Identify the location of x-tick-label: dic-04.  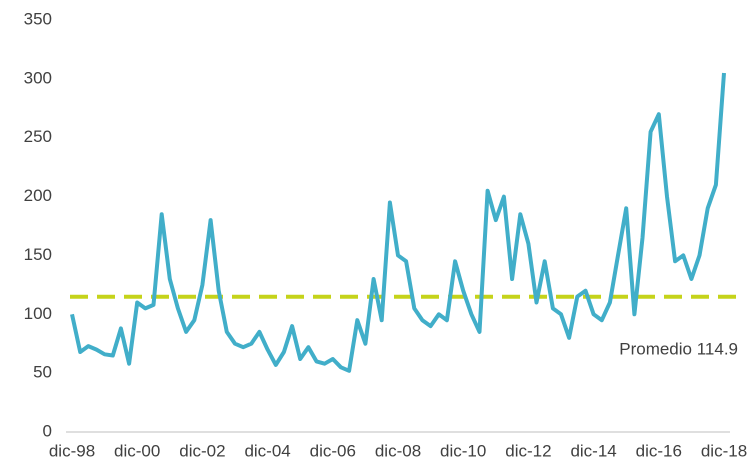
(267, 450).